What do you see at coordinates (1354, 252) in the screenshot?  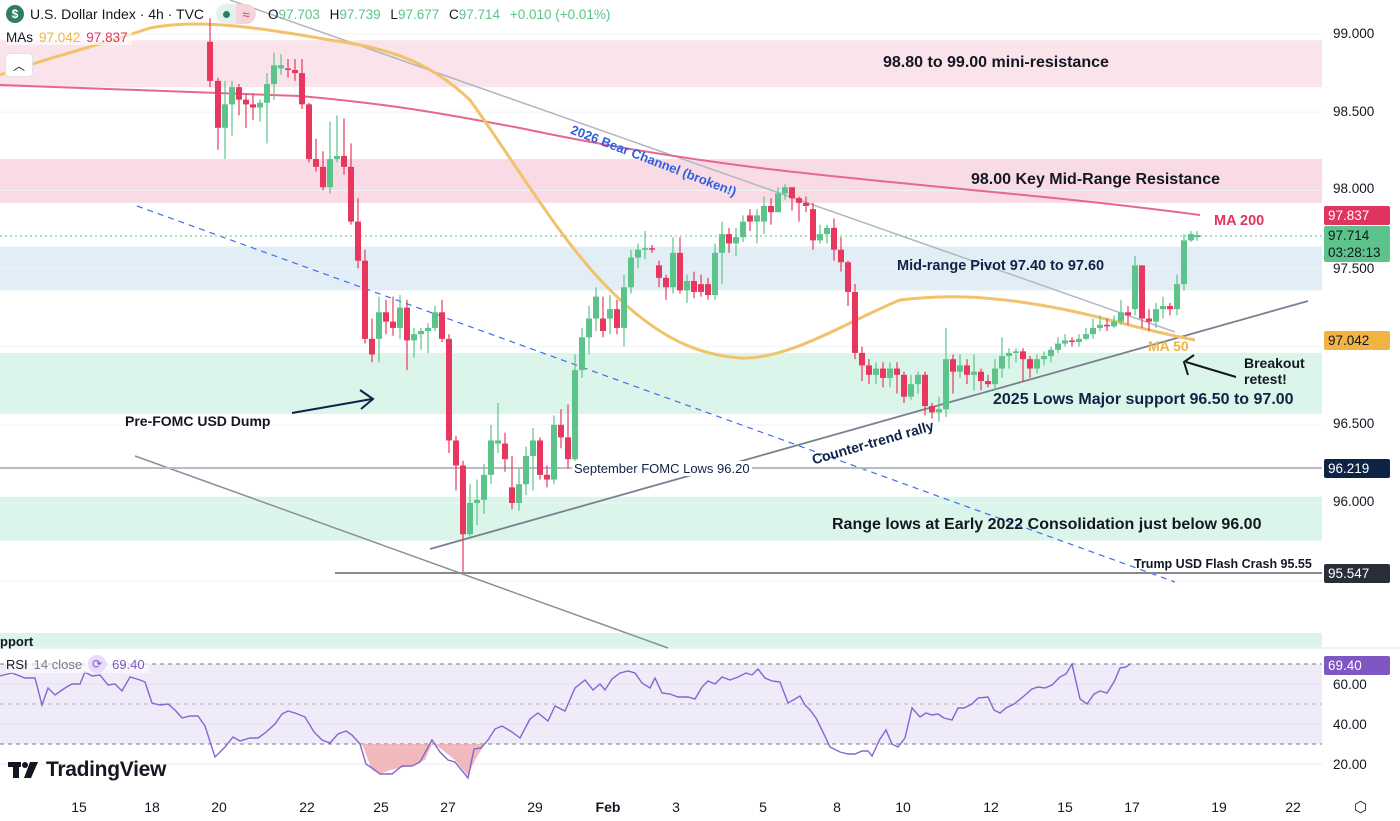 I see `bar-countdown: 03:28:13` at bounding box center [1354, 252].